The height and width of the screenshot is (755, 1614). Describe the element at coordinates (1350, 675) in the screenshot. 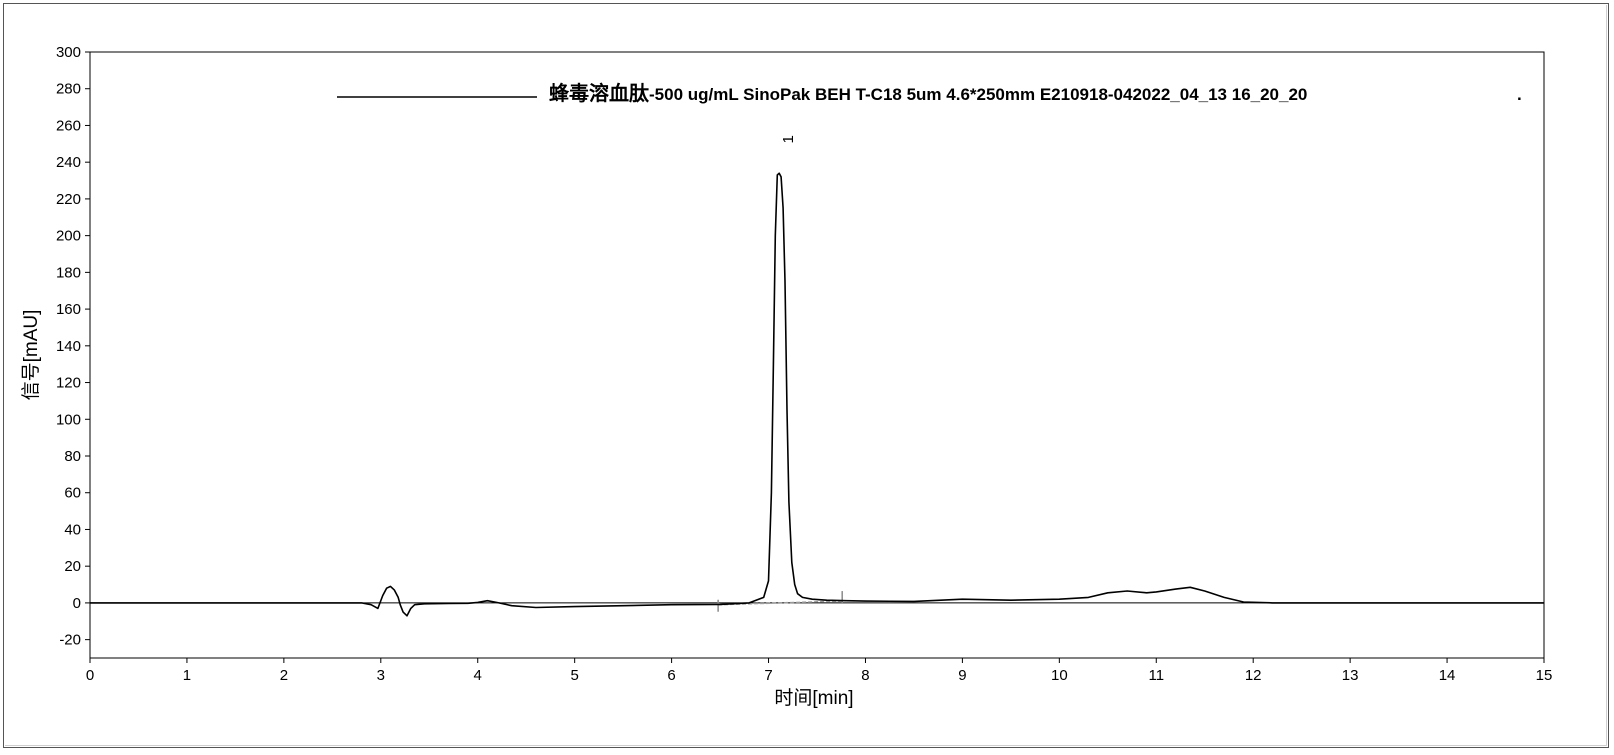

I see `x-tick-label: 13` at that location.